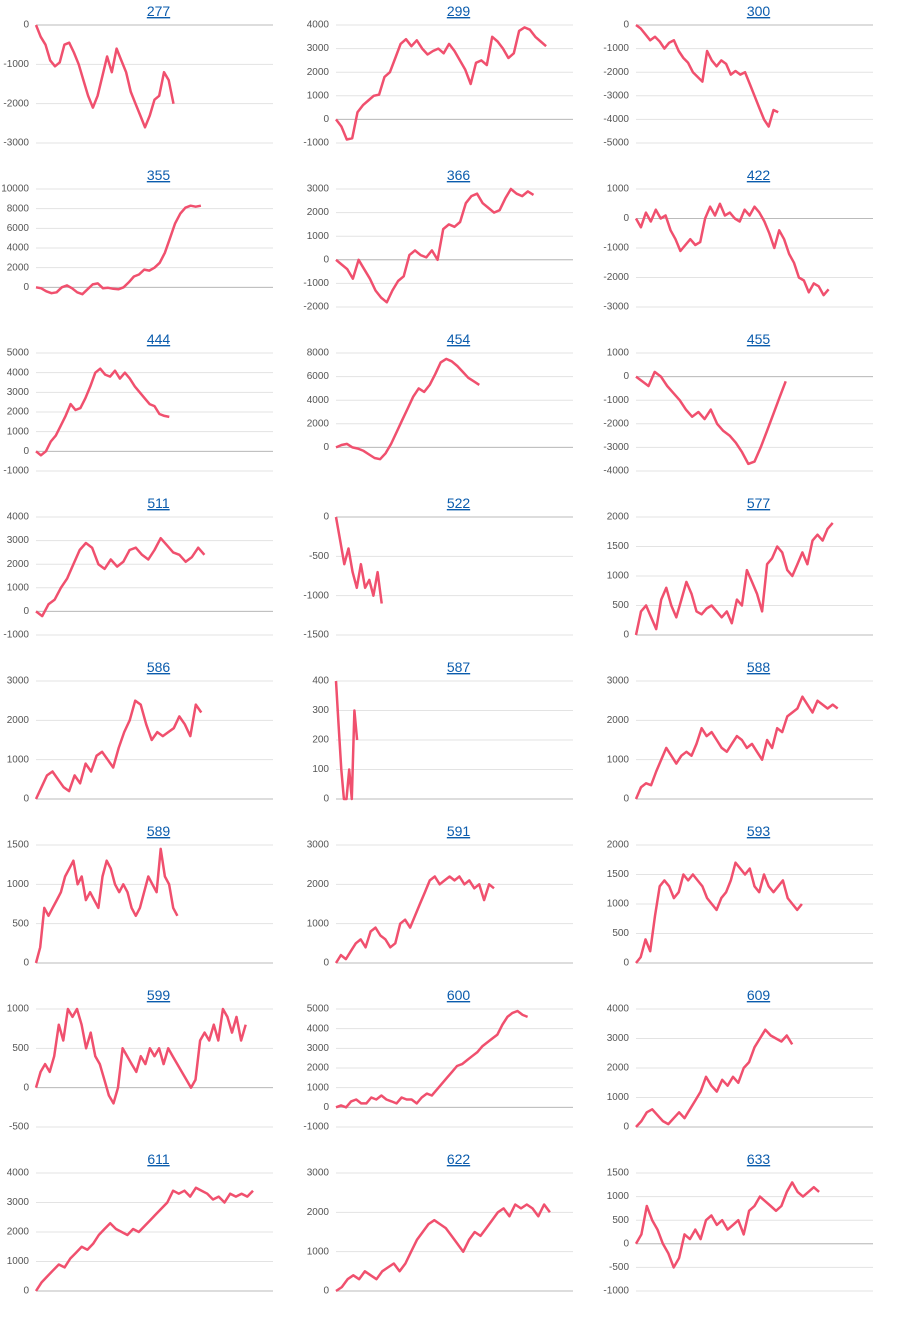 This screenshot has width=900, height=1317. I want to click on chart-panel: 609 4000 3000 2000 1000 0, so click(740, 1060).